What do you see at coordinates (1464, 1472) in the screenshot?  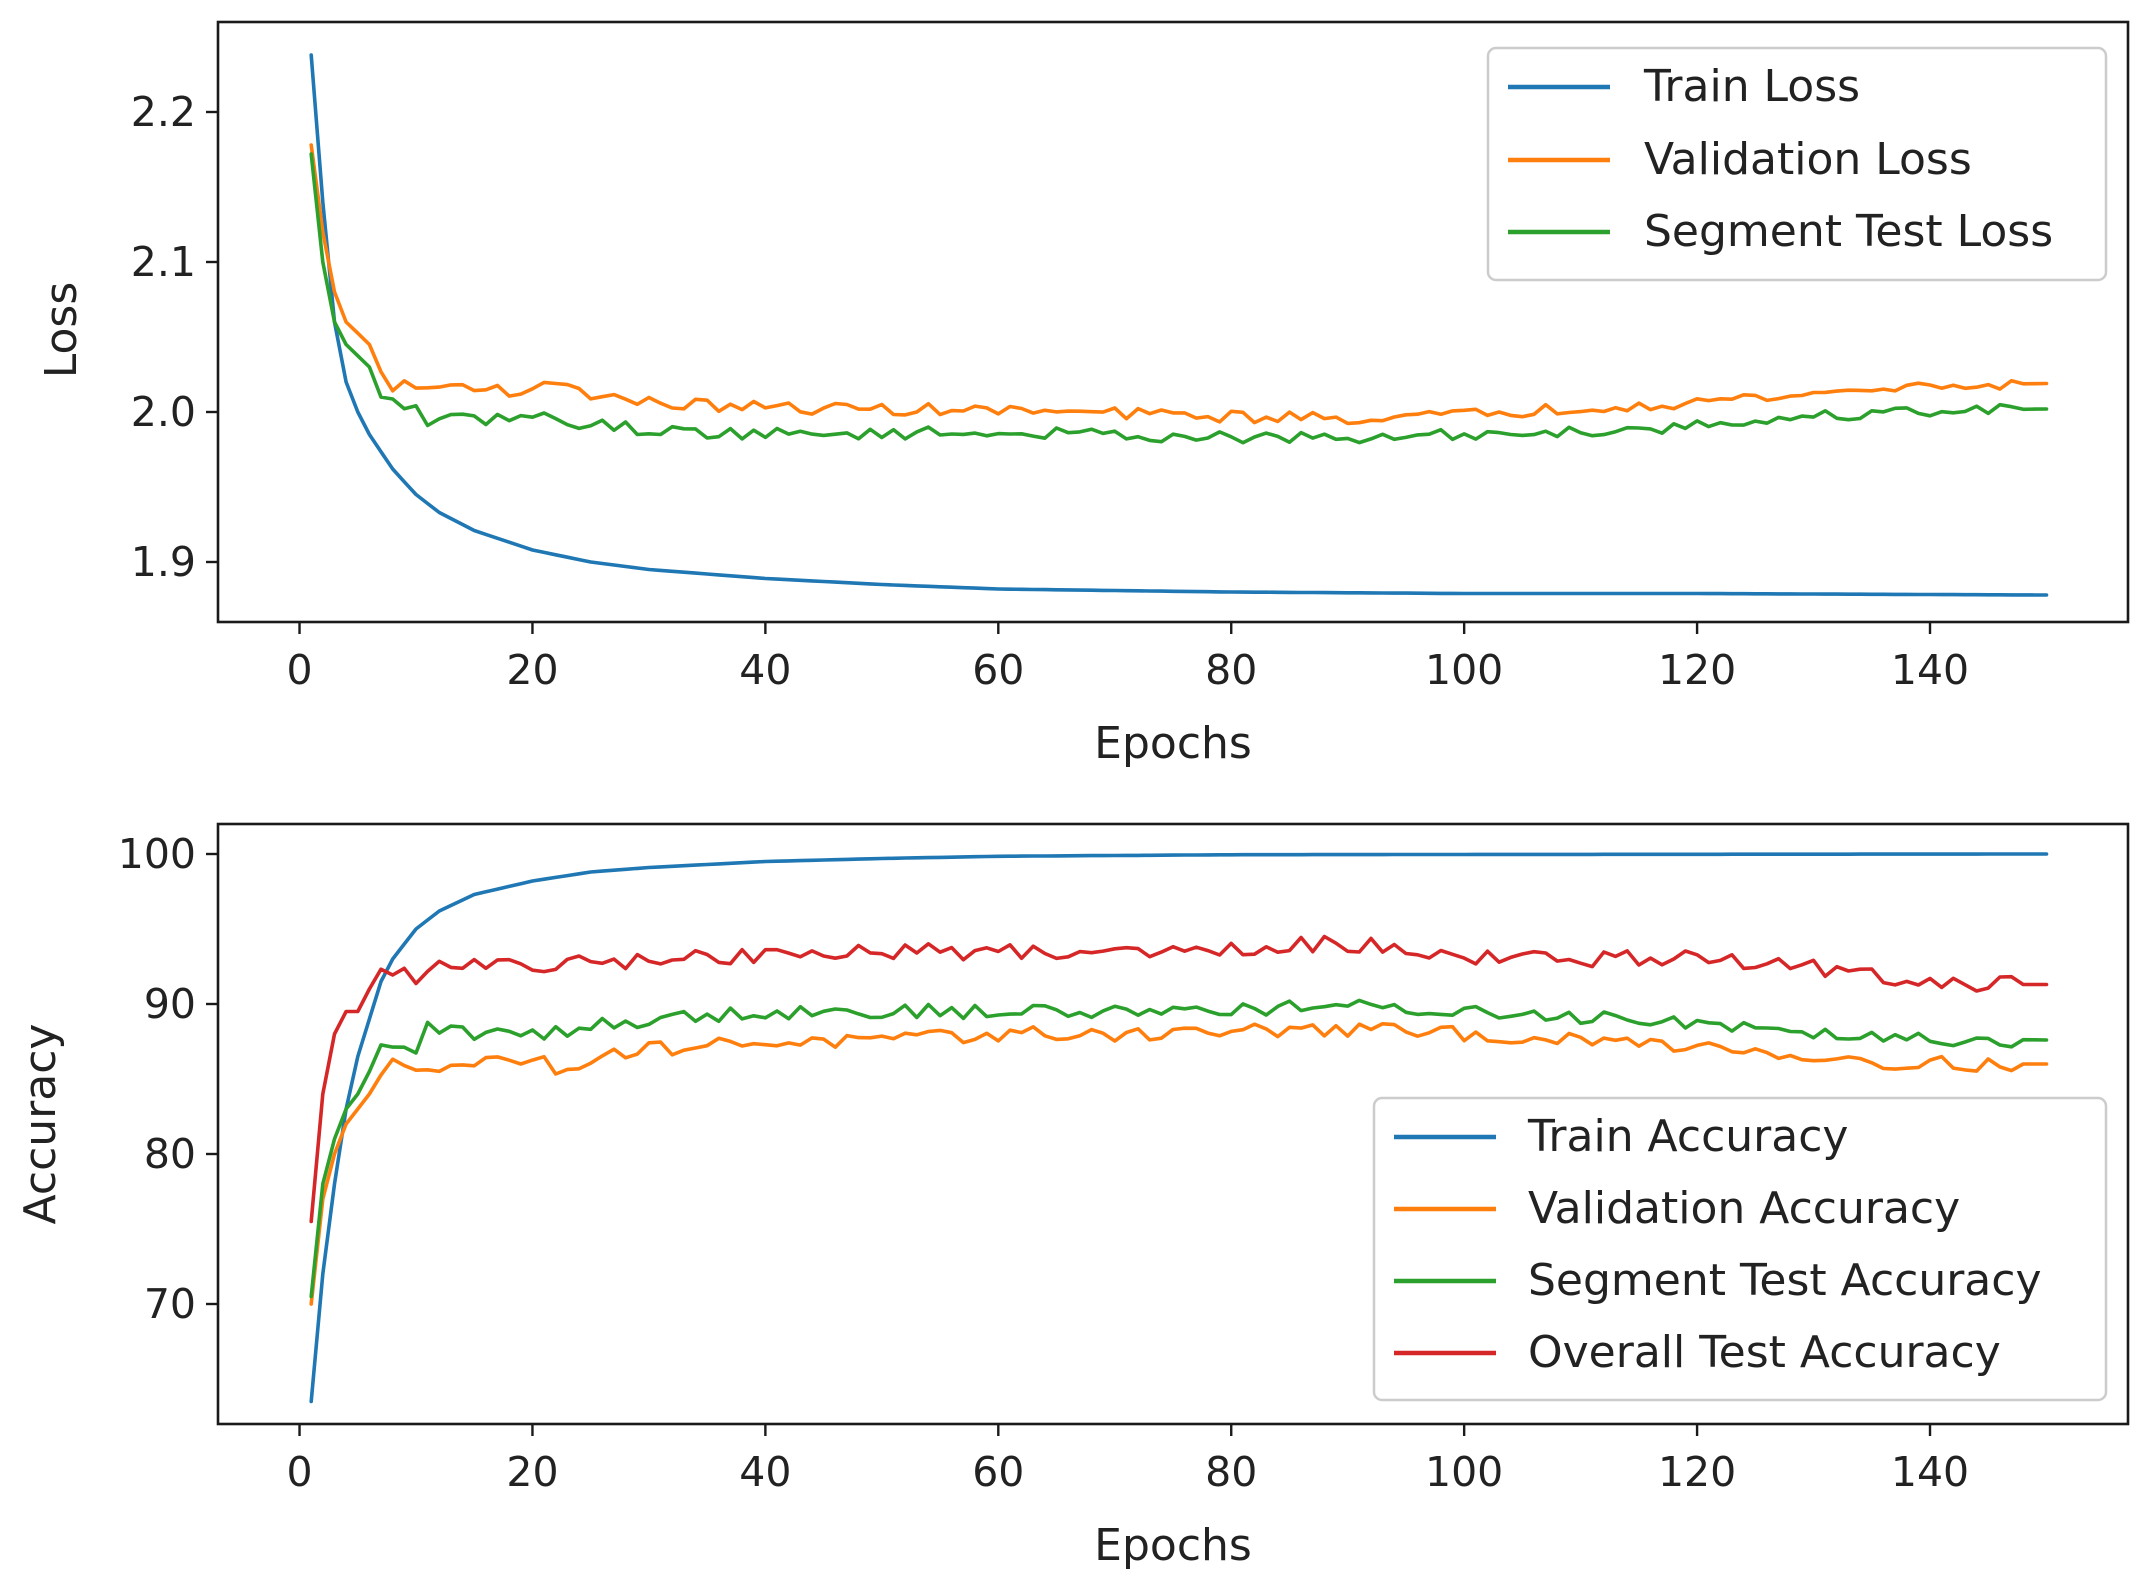 I see `accuracy-x-tick-label: 100` at bounding box center [1464, 1472].